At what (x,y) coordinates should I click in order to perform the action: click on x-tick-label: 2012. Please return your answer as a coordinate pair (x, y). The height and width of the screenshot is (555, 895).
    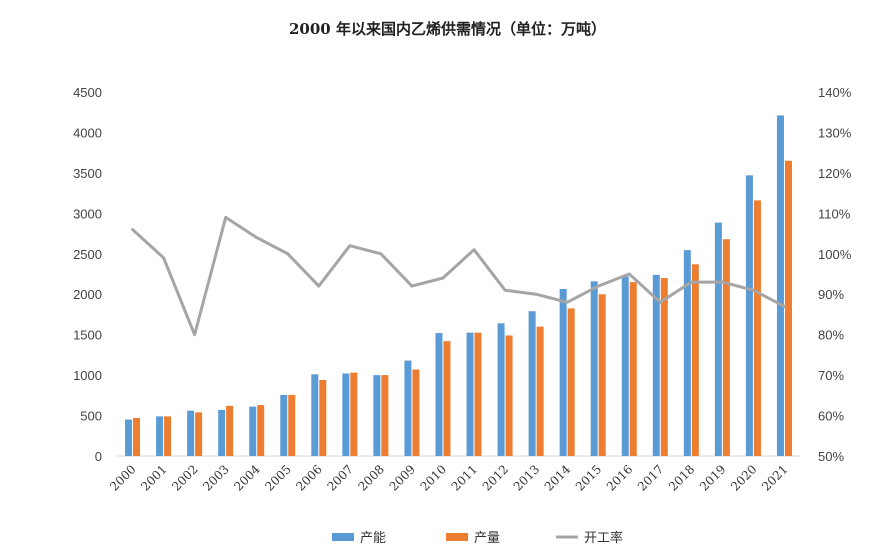
    Looking at the image, I should click on (495, 477).